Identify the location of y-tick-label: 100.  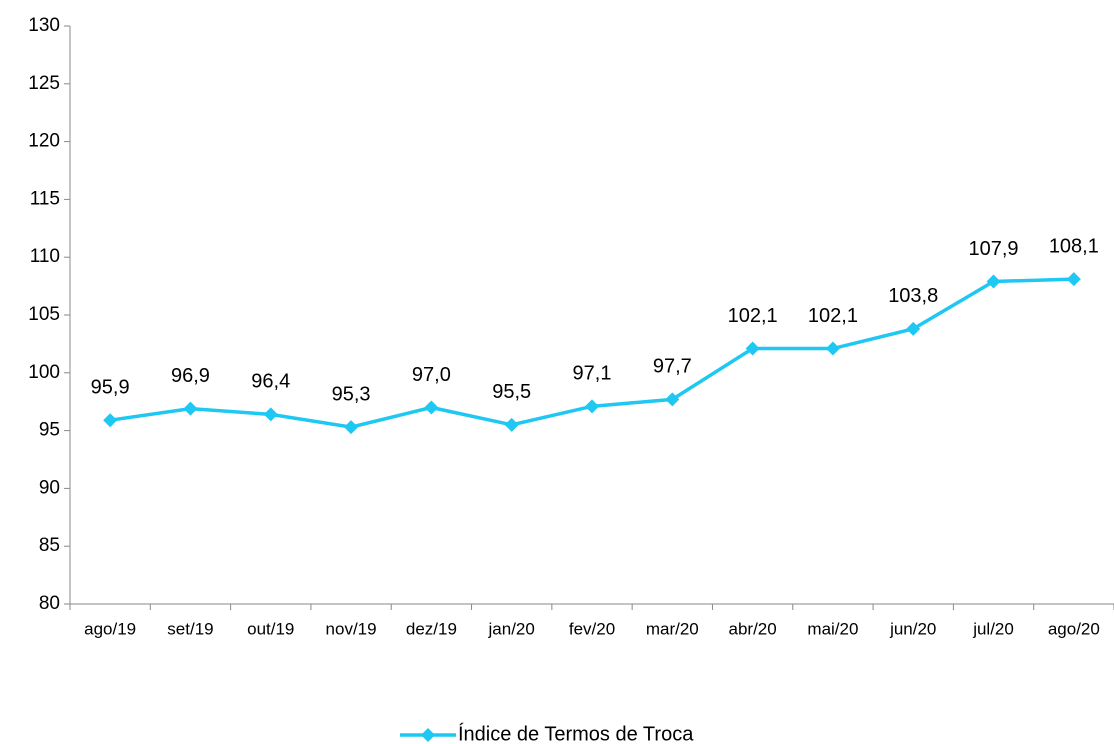
(44, 372).